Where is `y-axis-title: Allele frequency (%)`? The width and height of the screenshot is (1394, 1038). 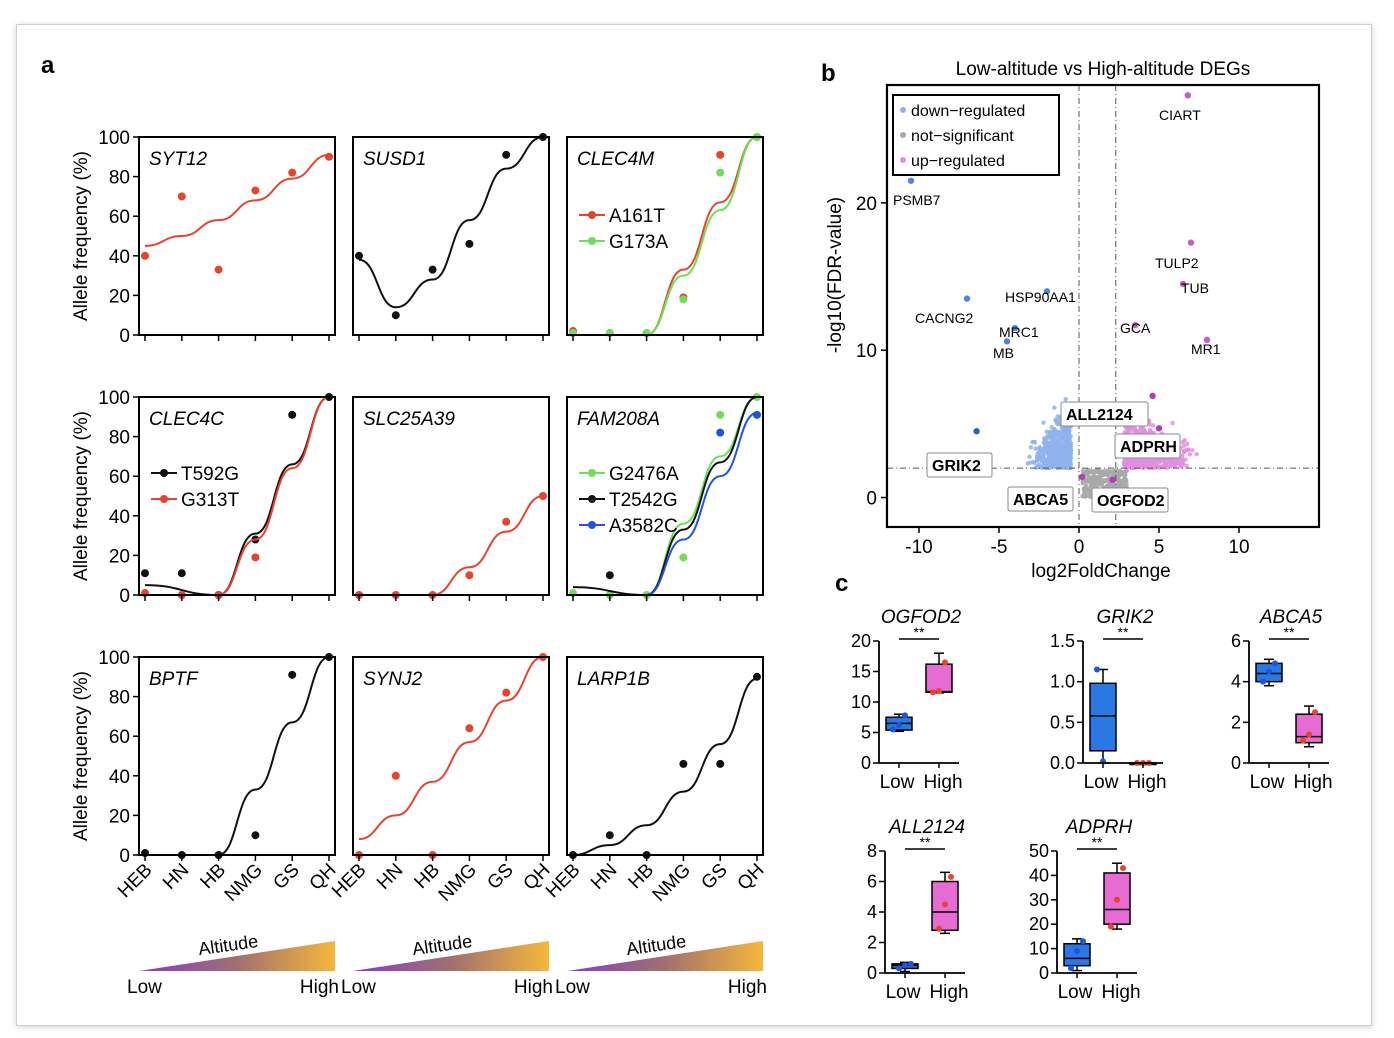
y-axis-title: Allele frequency (%) is located at coordinates (81, 236).